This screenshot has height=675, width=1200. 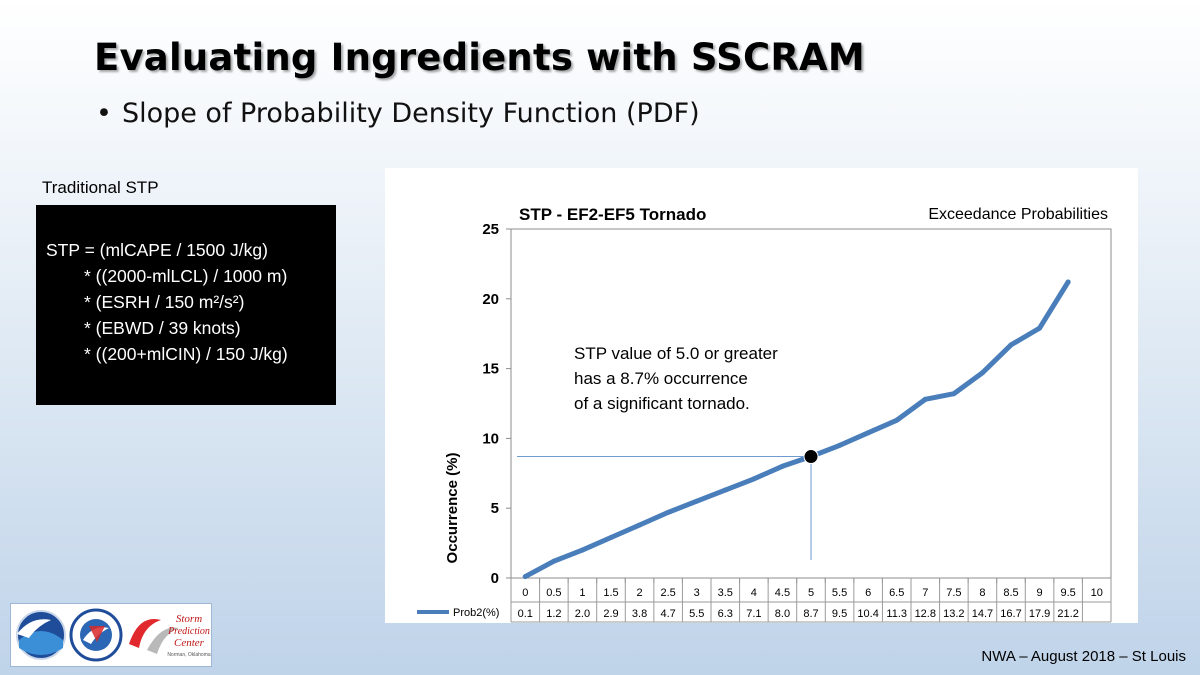 What do you see at coordinates (754, 593) in the screenshot?
I see `x-tick-label: 4` at bounding box center [754, 593].